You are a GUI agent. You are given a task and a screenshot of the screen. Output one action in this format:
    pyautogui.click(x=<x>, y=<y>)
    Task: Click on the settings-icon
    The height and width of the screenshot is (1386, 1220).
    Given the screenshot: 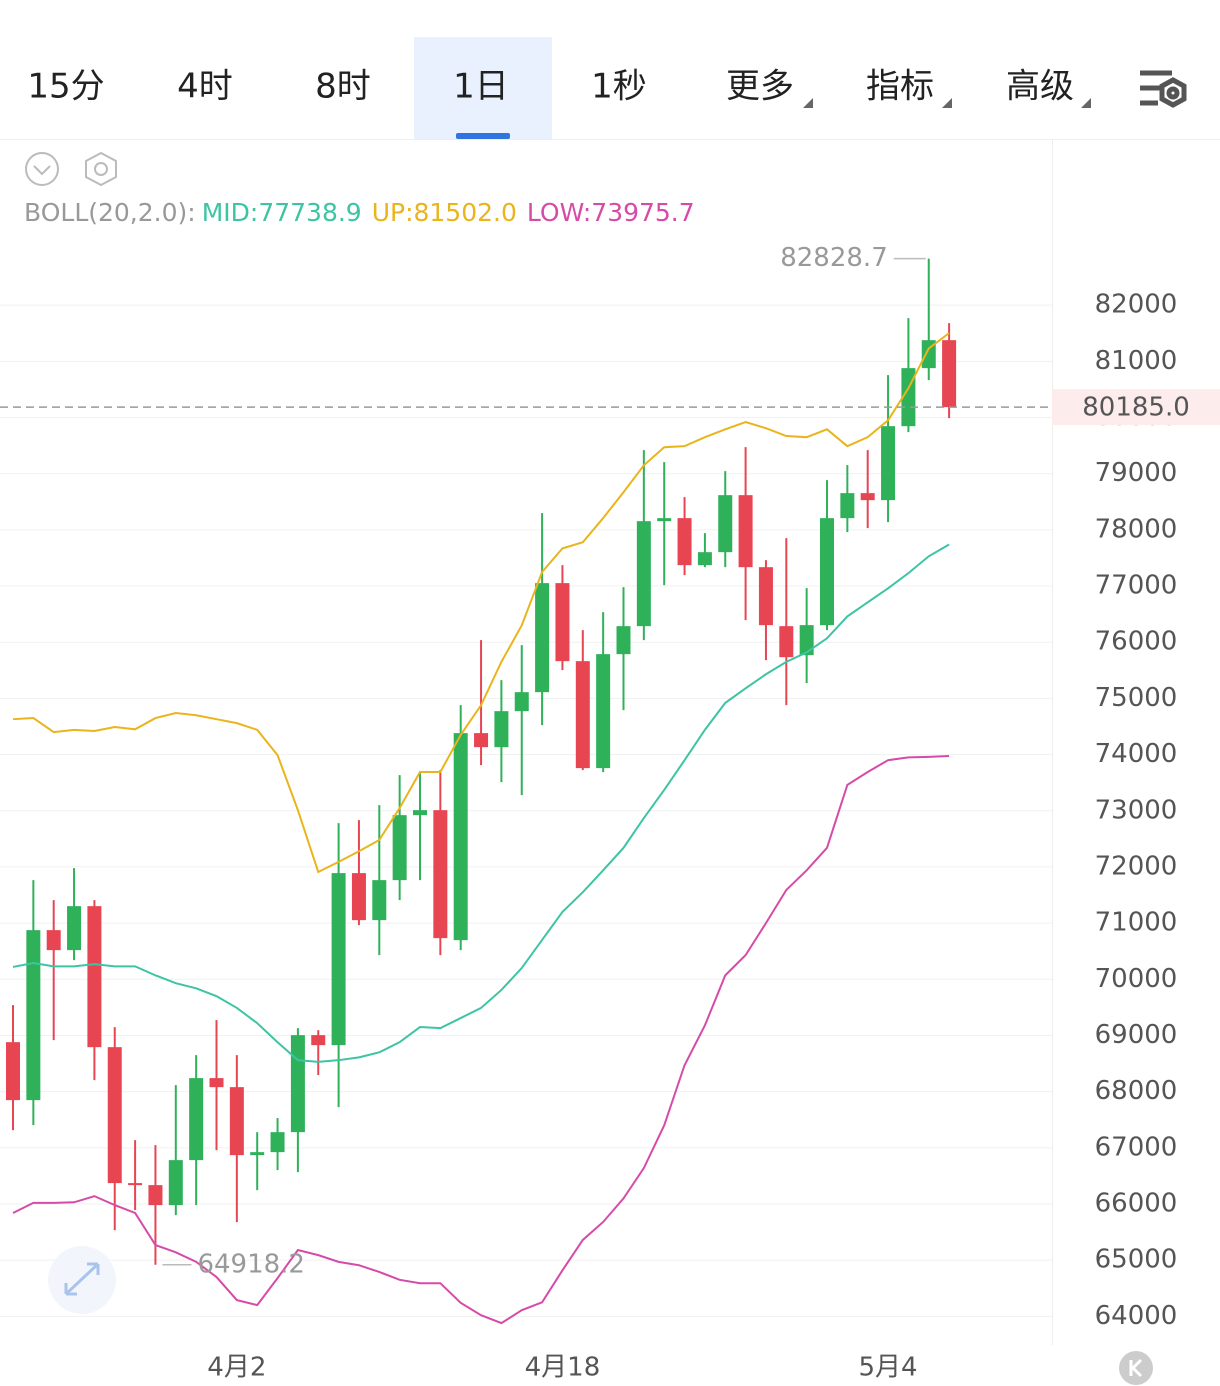 What is the action you would take?
    pyautogui.click(x=1163, y=89)
    